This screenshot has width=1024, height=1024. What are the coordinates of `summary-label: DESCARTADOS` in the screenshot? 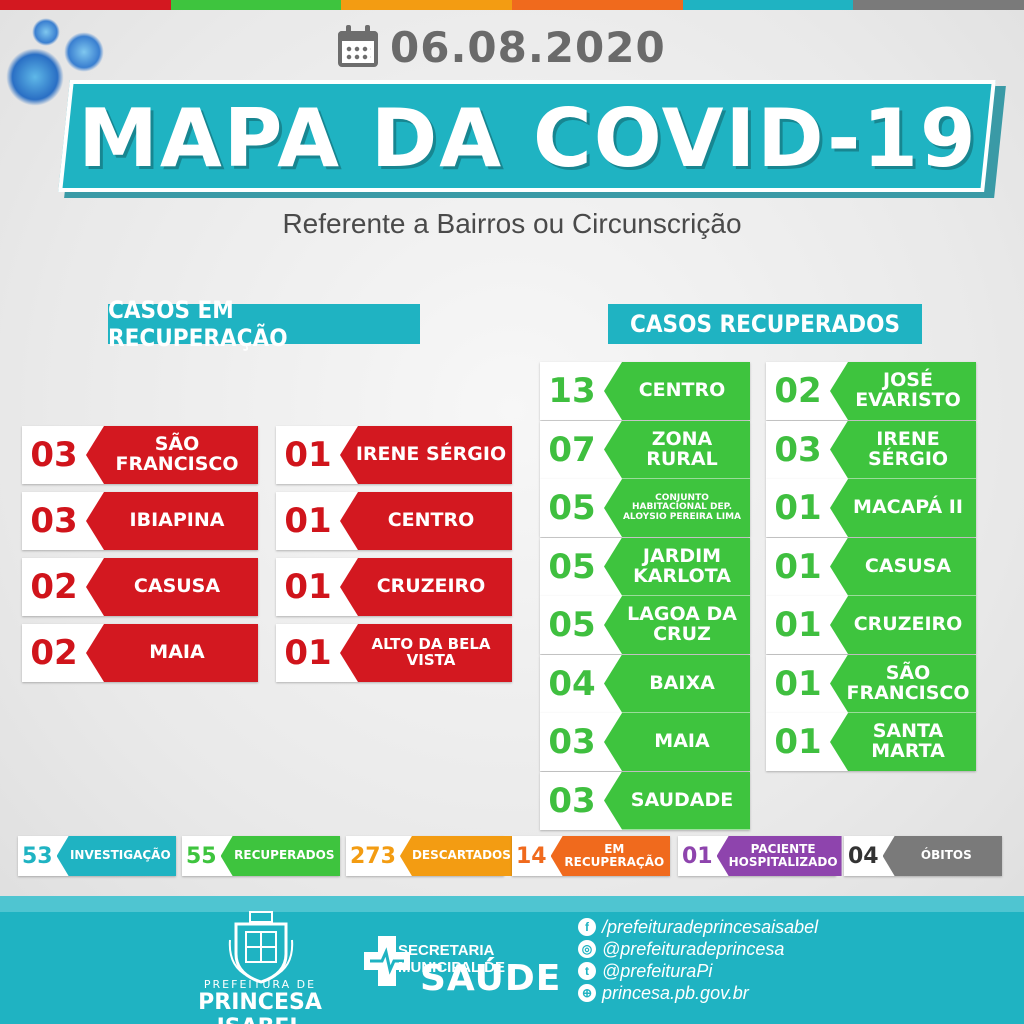 It's located at (457, 856).